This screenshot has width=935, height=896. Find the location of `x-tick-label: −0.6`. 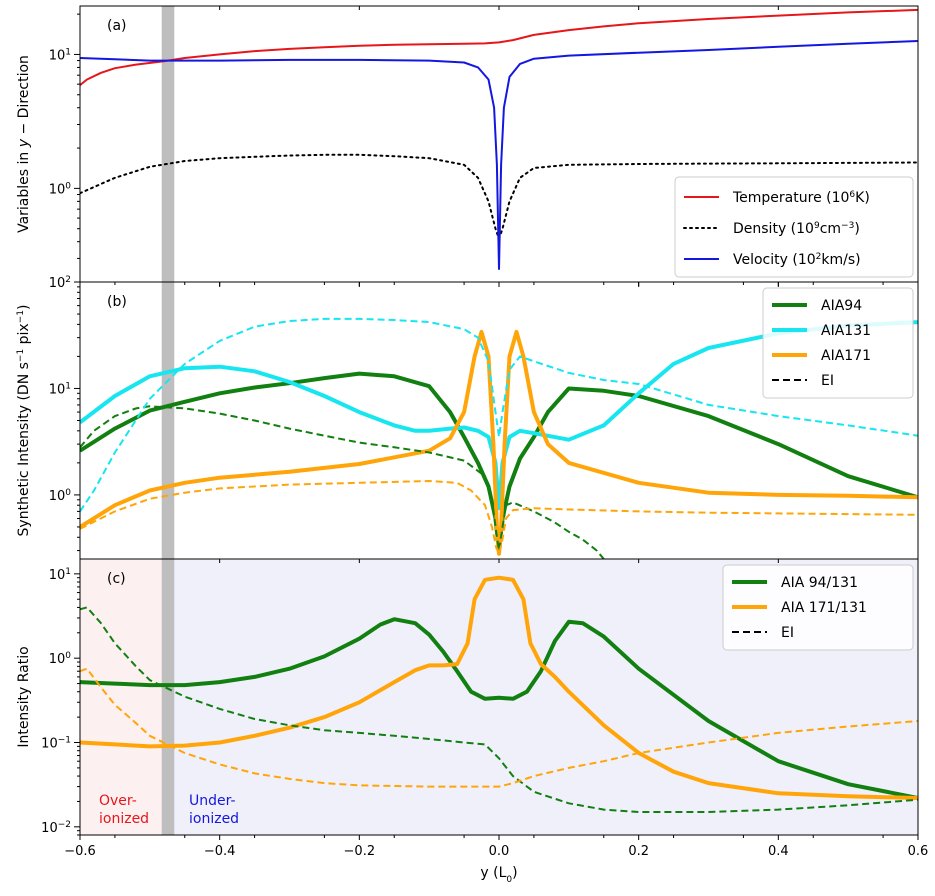

x-tick-label: −0.6 is located at coordinates (80, 851).